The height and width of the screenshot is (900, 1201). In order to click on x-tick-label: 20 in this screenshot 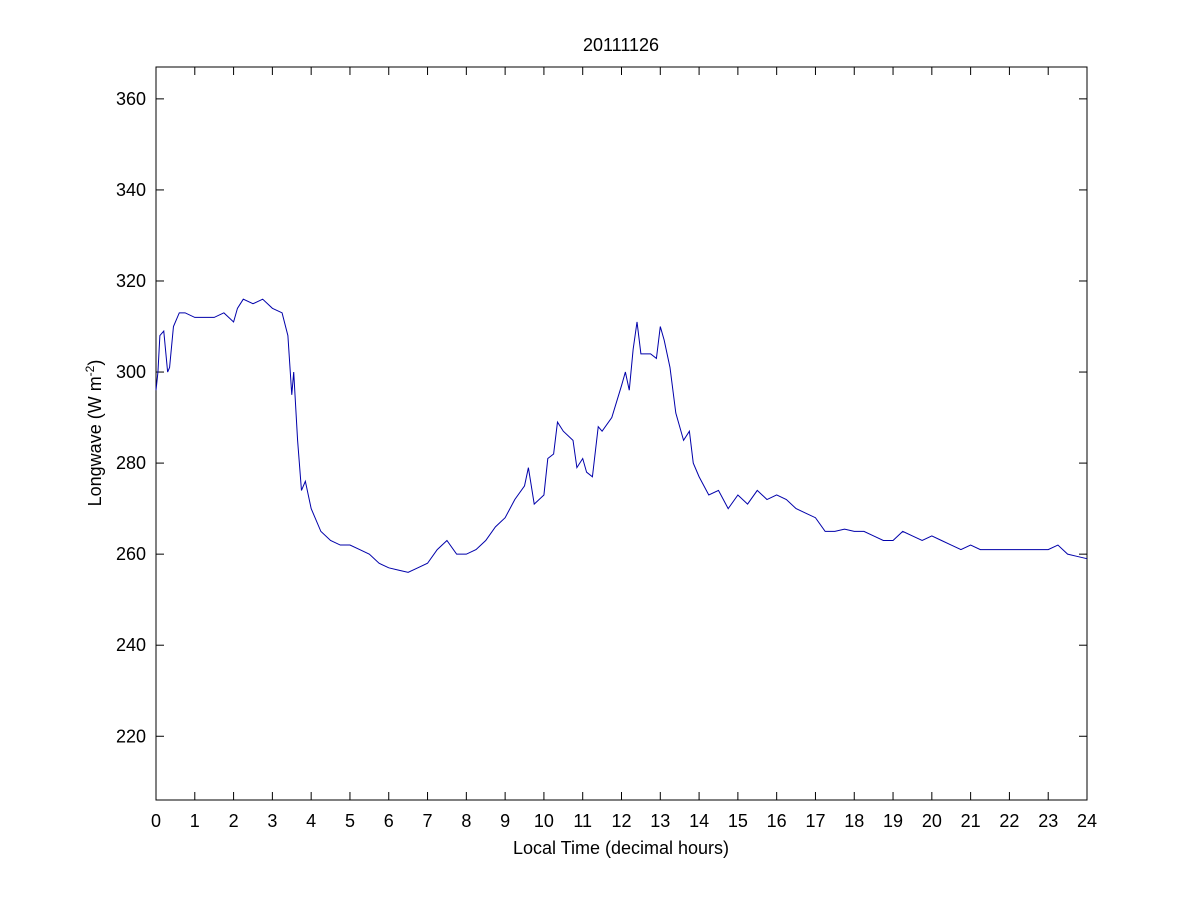, I will do `click(932, 821)`.